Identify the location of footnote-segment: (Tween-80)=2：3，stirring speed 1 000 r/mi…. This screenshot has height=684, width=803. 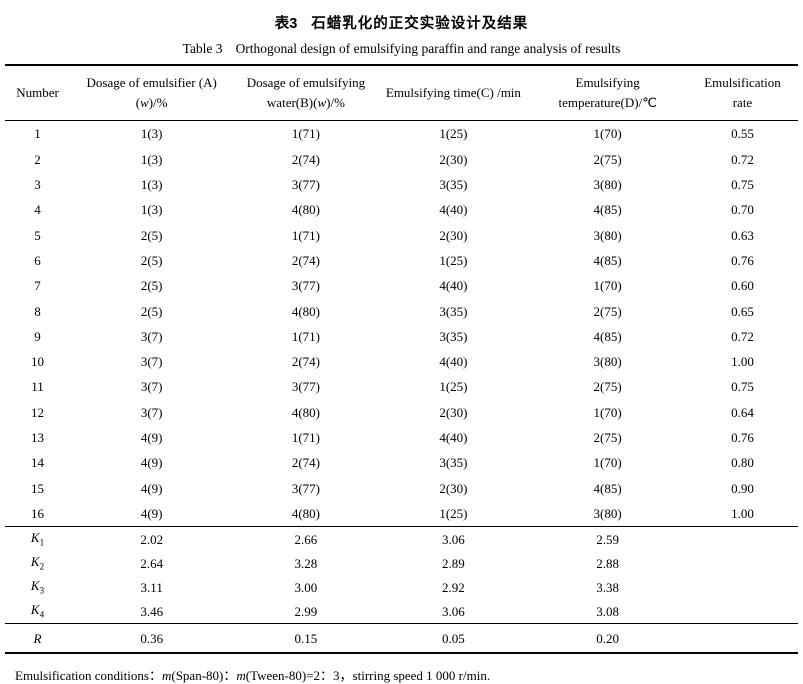
(368, 676).